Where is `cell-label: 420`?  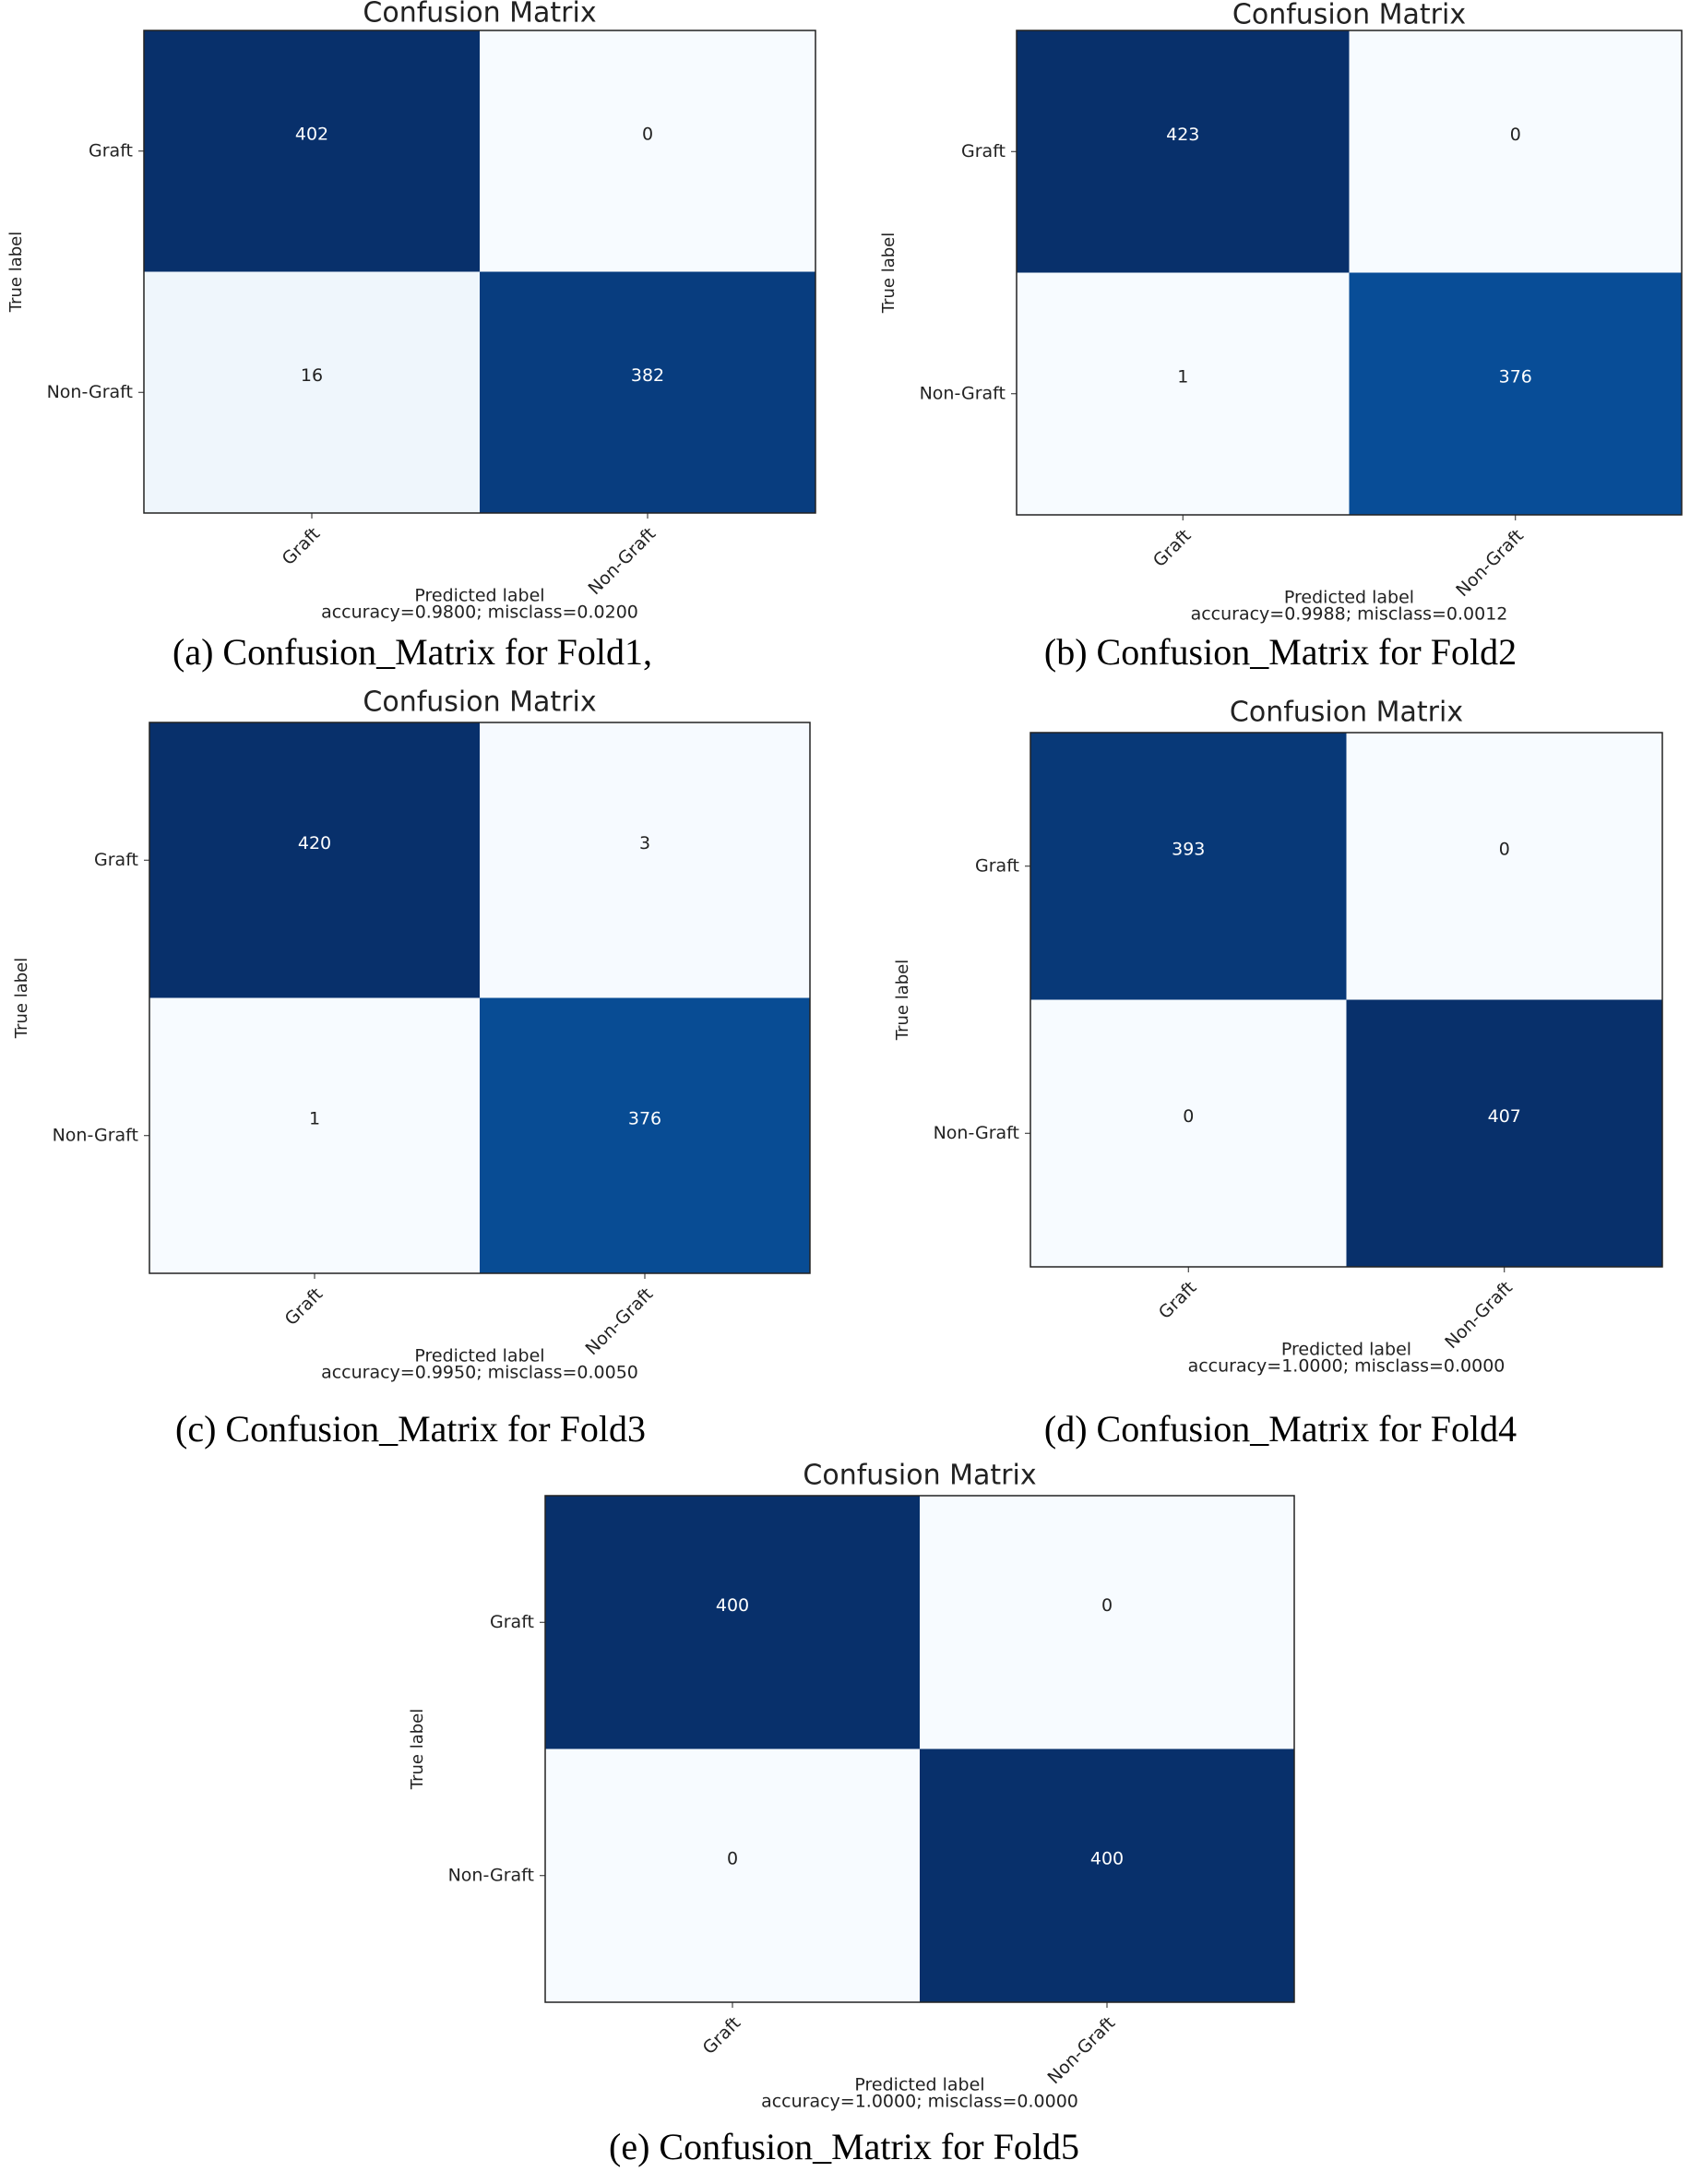 cell-label: 420 is located at coordinates (314, 843).